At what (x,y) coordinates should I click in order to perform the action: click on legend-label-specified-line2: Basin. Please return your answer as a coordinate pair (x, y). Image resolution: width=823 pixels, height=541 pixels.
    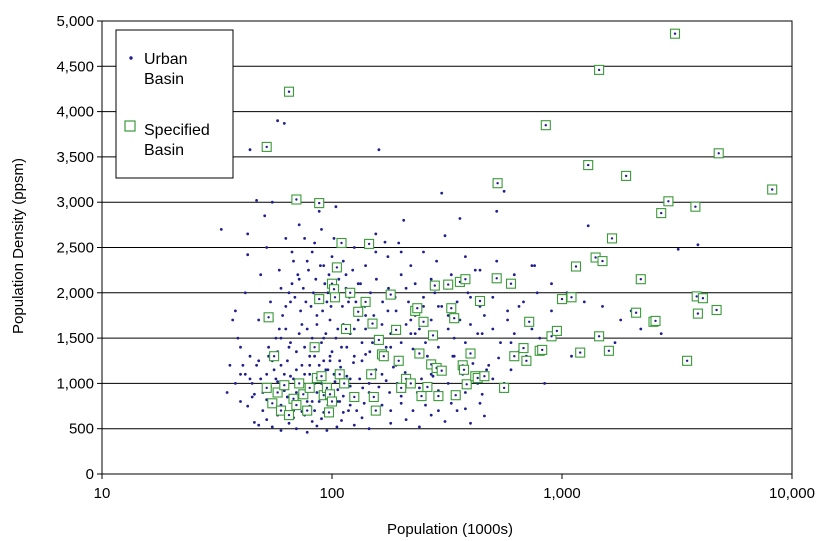
    Looking at the image, I should click on (164, 150).